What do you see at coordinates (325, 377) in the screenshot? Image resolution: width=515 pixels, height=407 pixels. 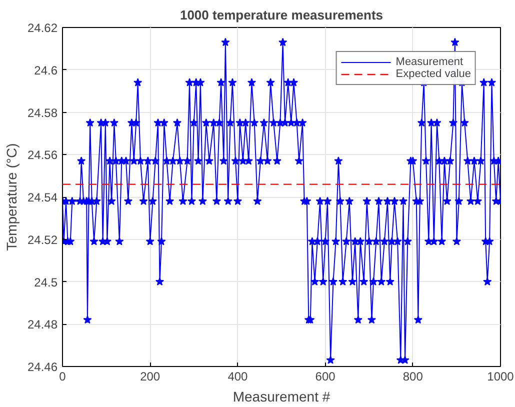 I see `x-tick-label: 600` at bounding box center [325, 377].